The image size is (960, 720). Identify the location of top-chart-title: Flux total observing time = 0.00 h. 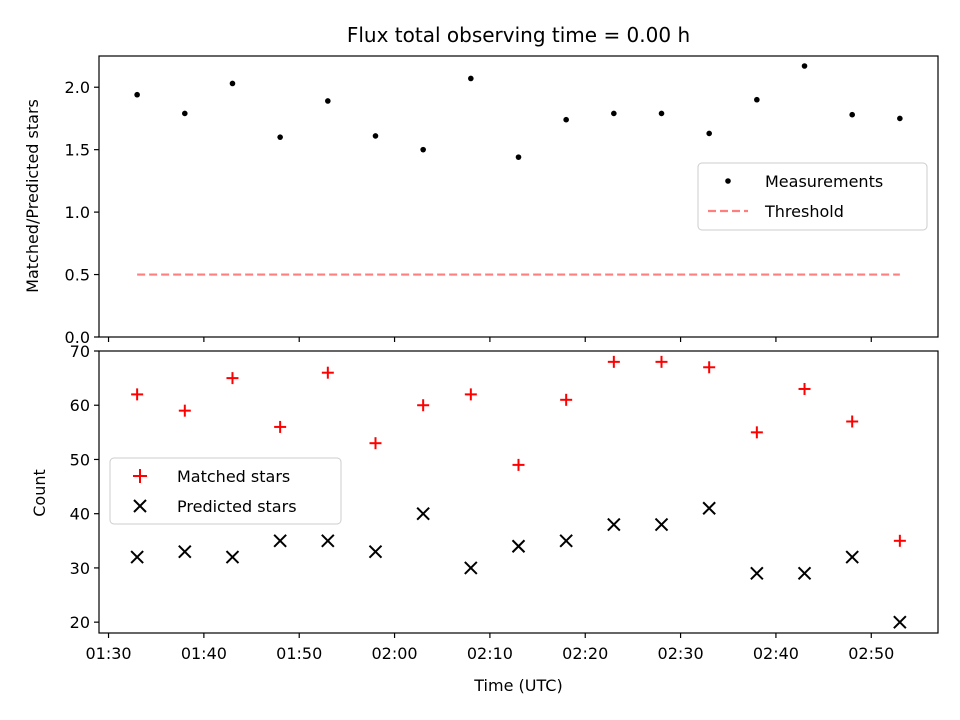
(518, 35).